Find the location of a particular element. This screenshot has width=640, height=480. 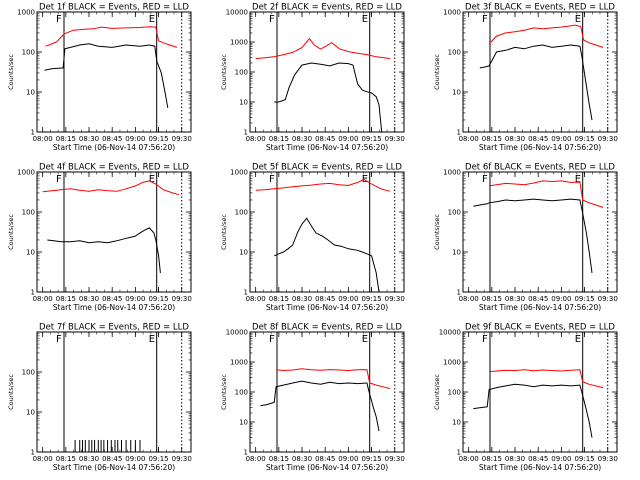

chart-title: Det 7f BLACK = Events, RED = LLD is located at coordinates (114, 328).